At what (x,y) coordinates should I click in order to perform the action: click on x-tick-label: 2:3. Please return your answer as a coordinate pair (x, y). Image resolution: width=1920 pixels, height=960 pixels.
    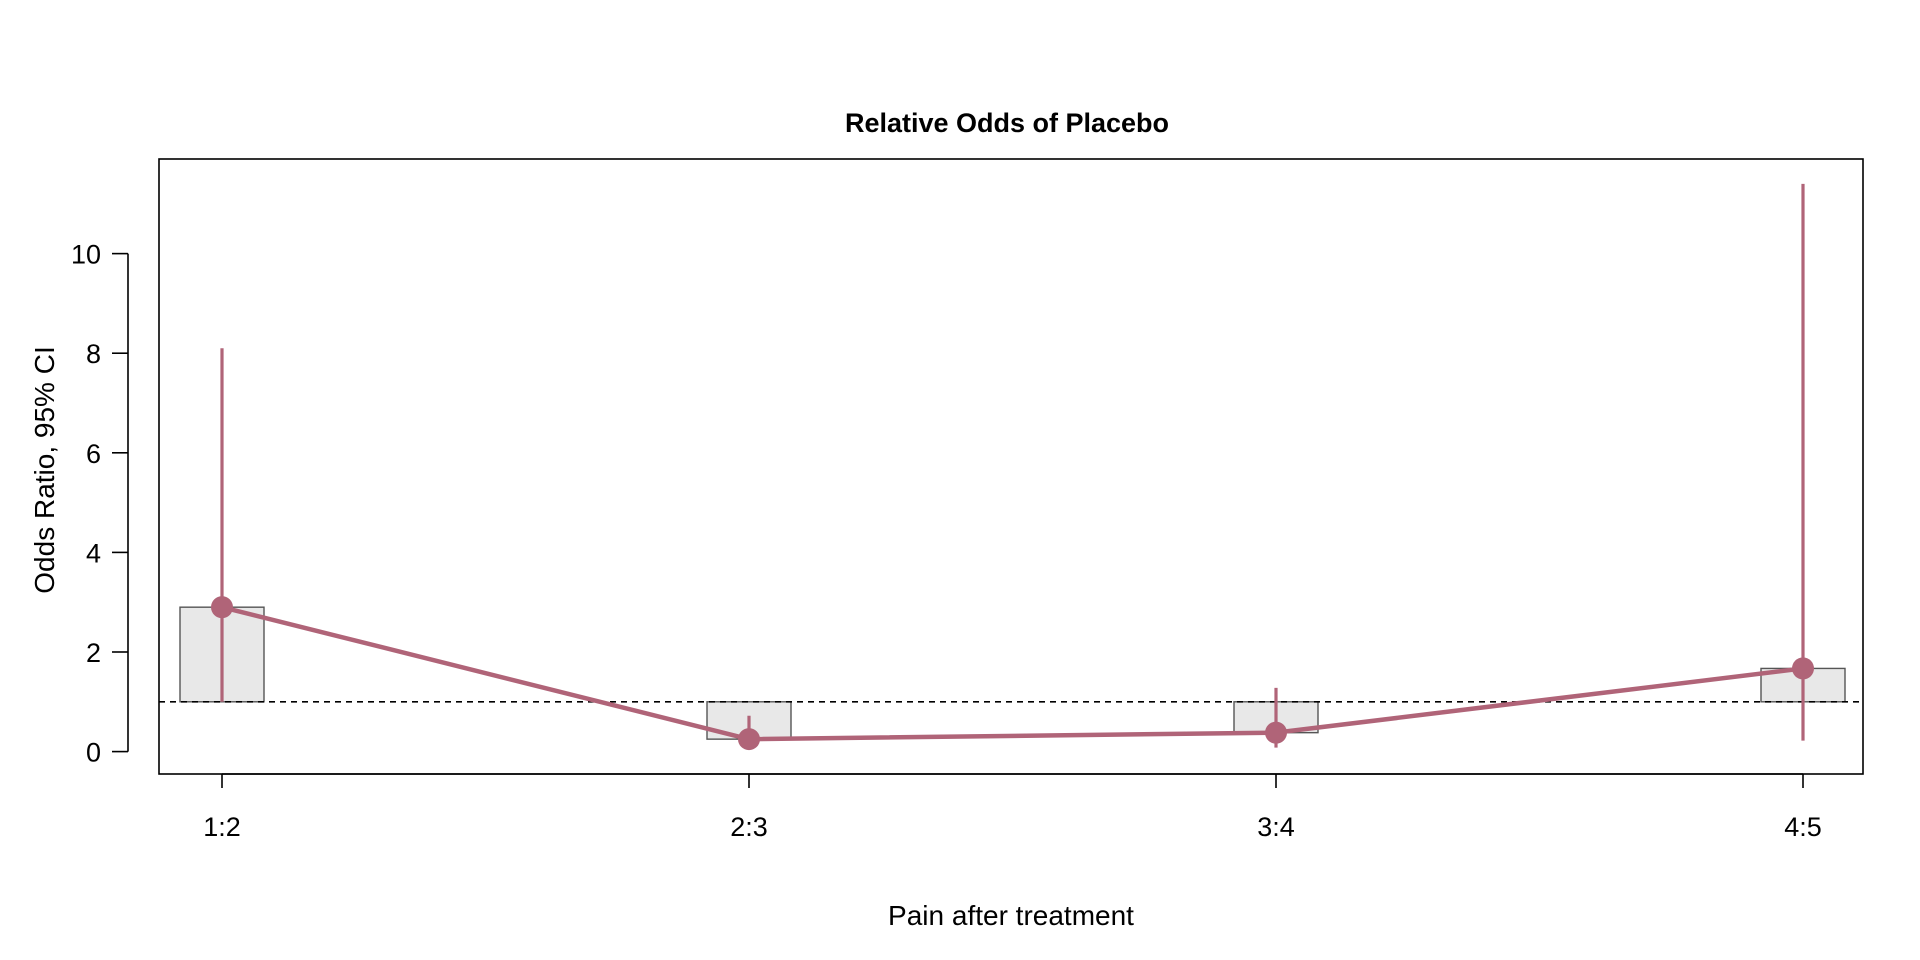
    Looking at the image, I should click on (749, 827).